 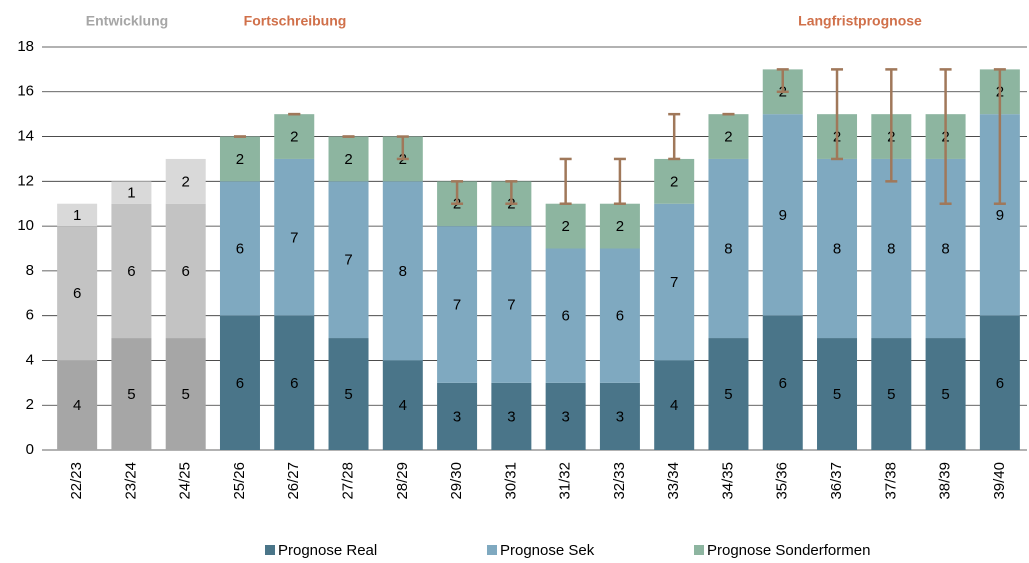 I want to click on x-tick-label: 31/32, so click(x=565, y=481).